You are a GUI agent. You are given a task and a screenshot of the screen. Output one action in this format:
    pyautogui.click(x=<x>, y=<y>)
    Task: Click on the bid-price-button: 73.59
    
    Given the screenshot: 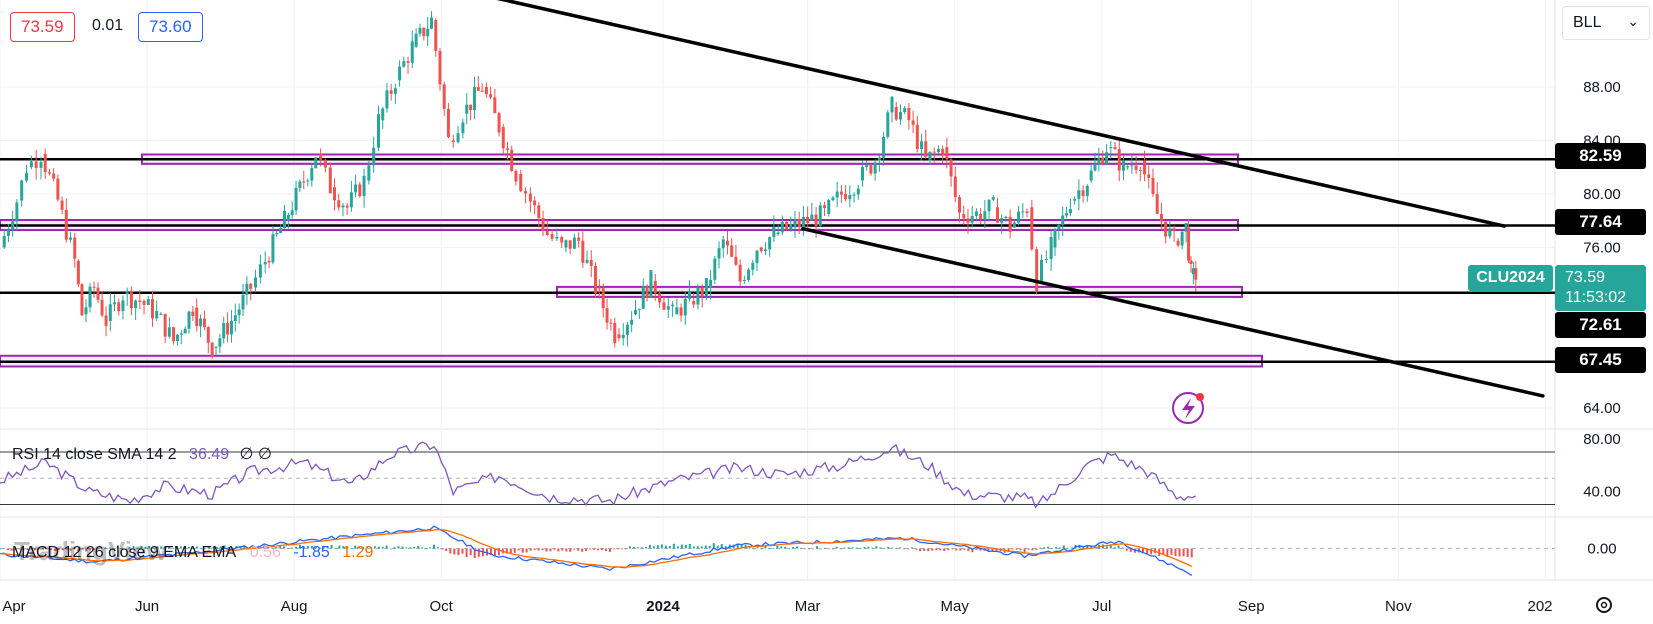 What is the action you would take?
    pyautogui.click(x=42, y=27)
    